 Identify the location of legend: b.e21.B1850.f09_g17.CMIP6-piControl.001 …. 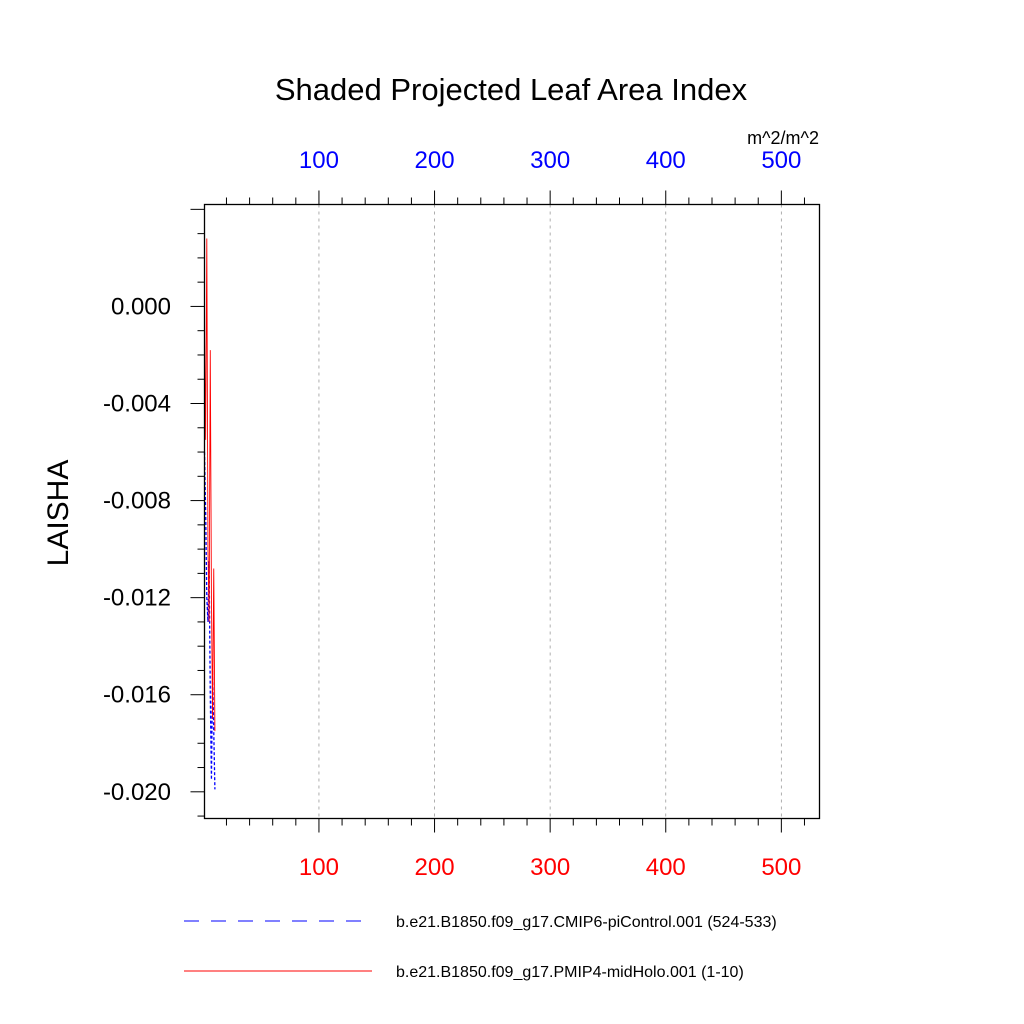
(480, 947).